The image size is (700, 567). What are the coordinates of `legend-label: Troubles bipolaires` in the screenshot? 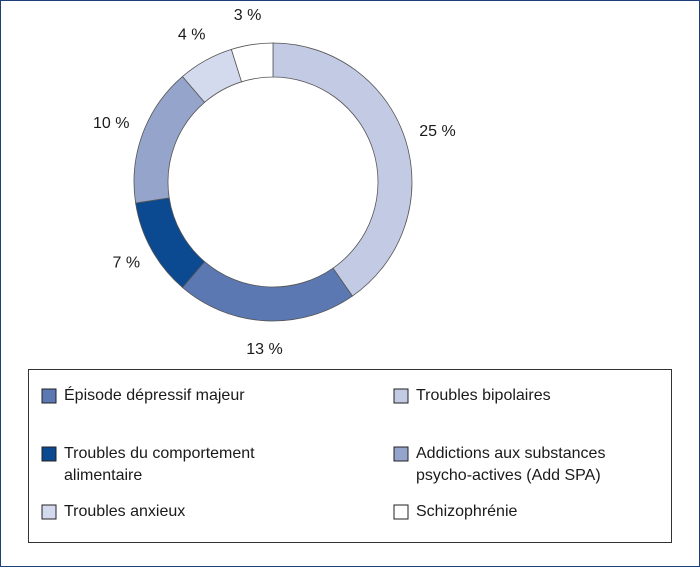 It's located at (483, 395).